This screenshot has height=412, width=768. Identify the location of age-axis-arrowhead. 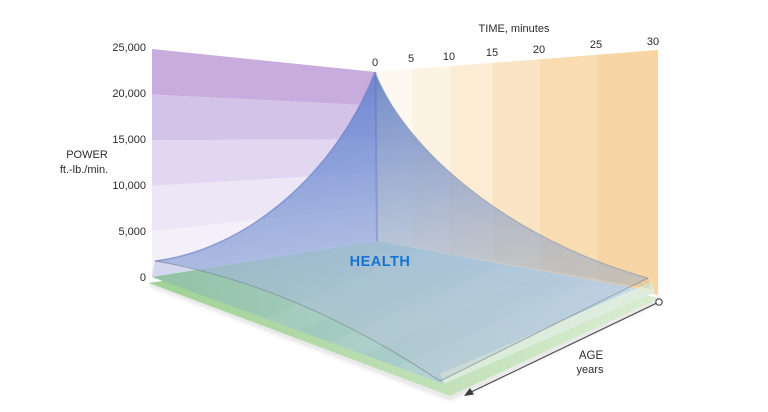
(469, 392).